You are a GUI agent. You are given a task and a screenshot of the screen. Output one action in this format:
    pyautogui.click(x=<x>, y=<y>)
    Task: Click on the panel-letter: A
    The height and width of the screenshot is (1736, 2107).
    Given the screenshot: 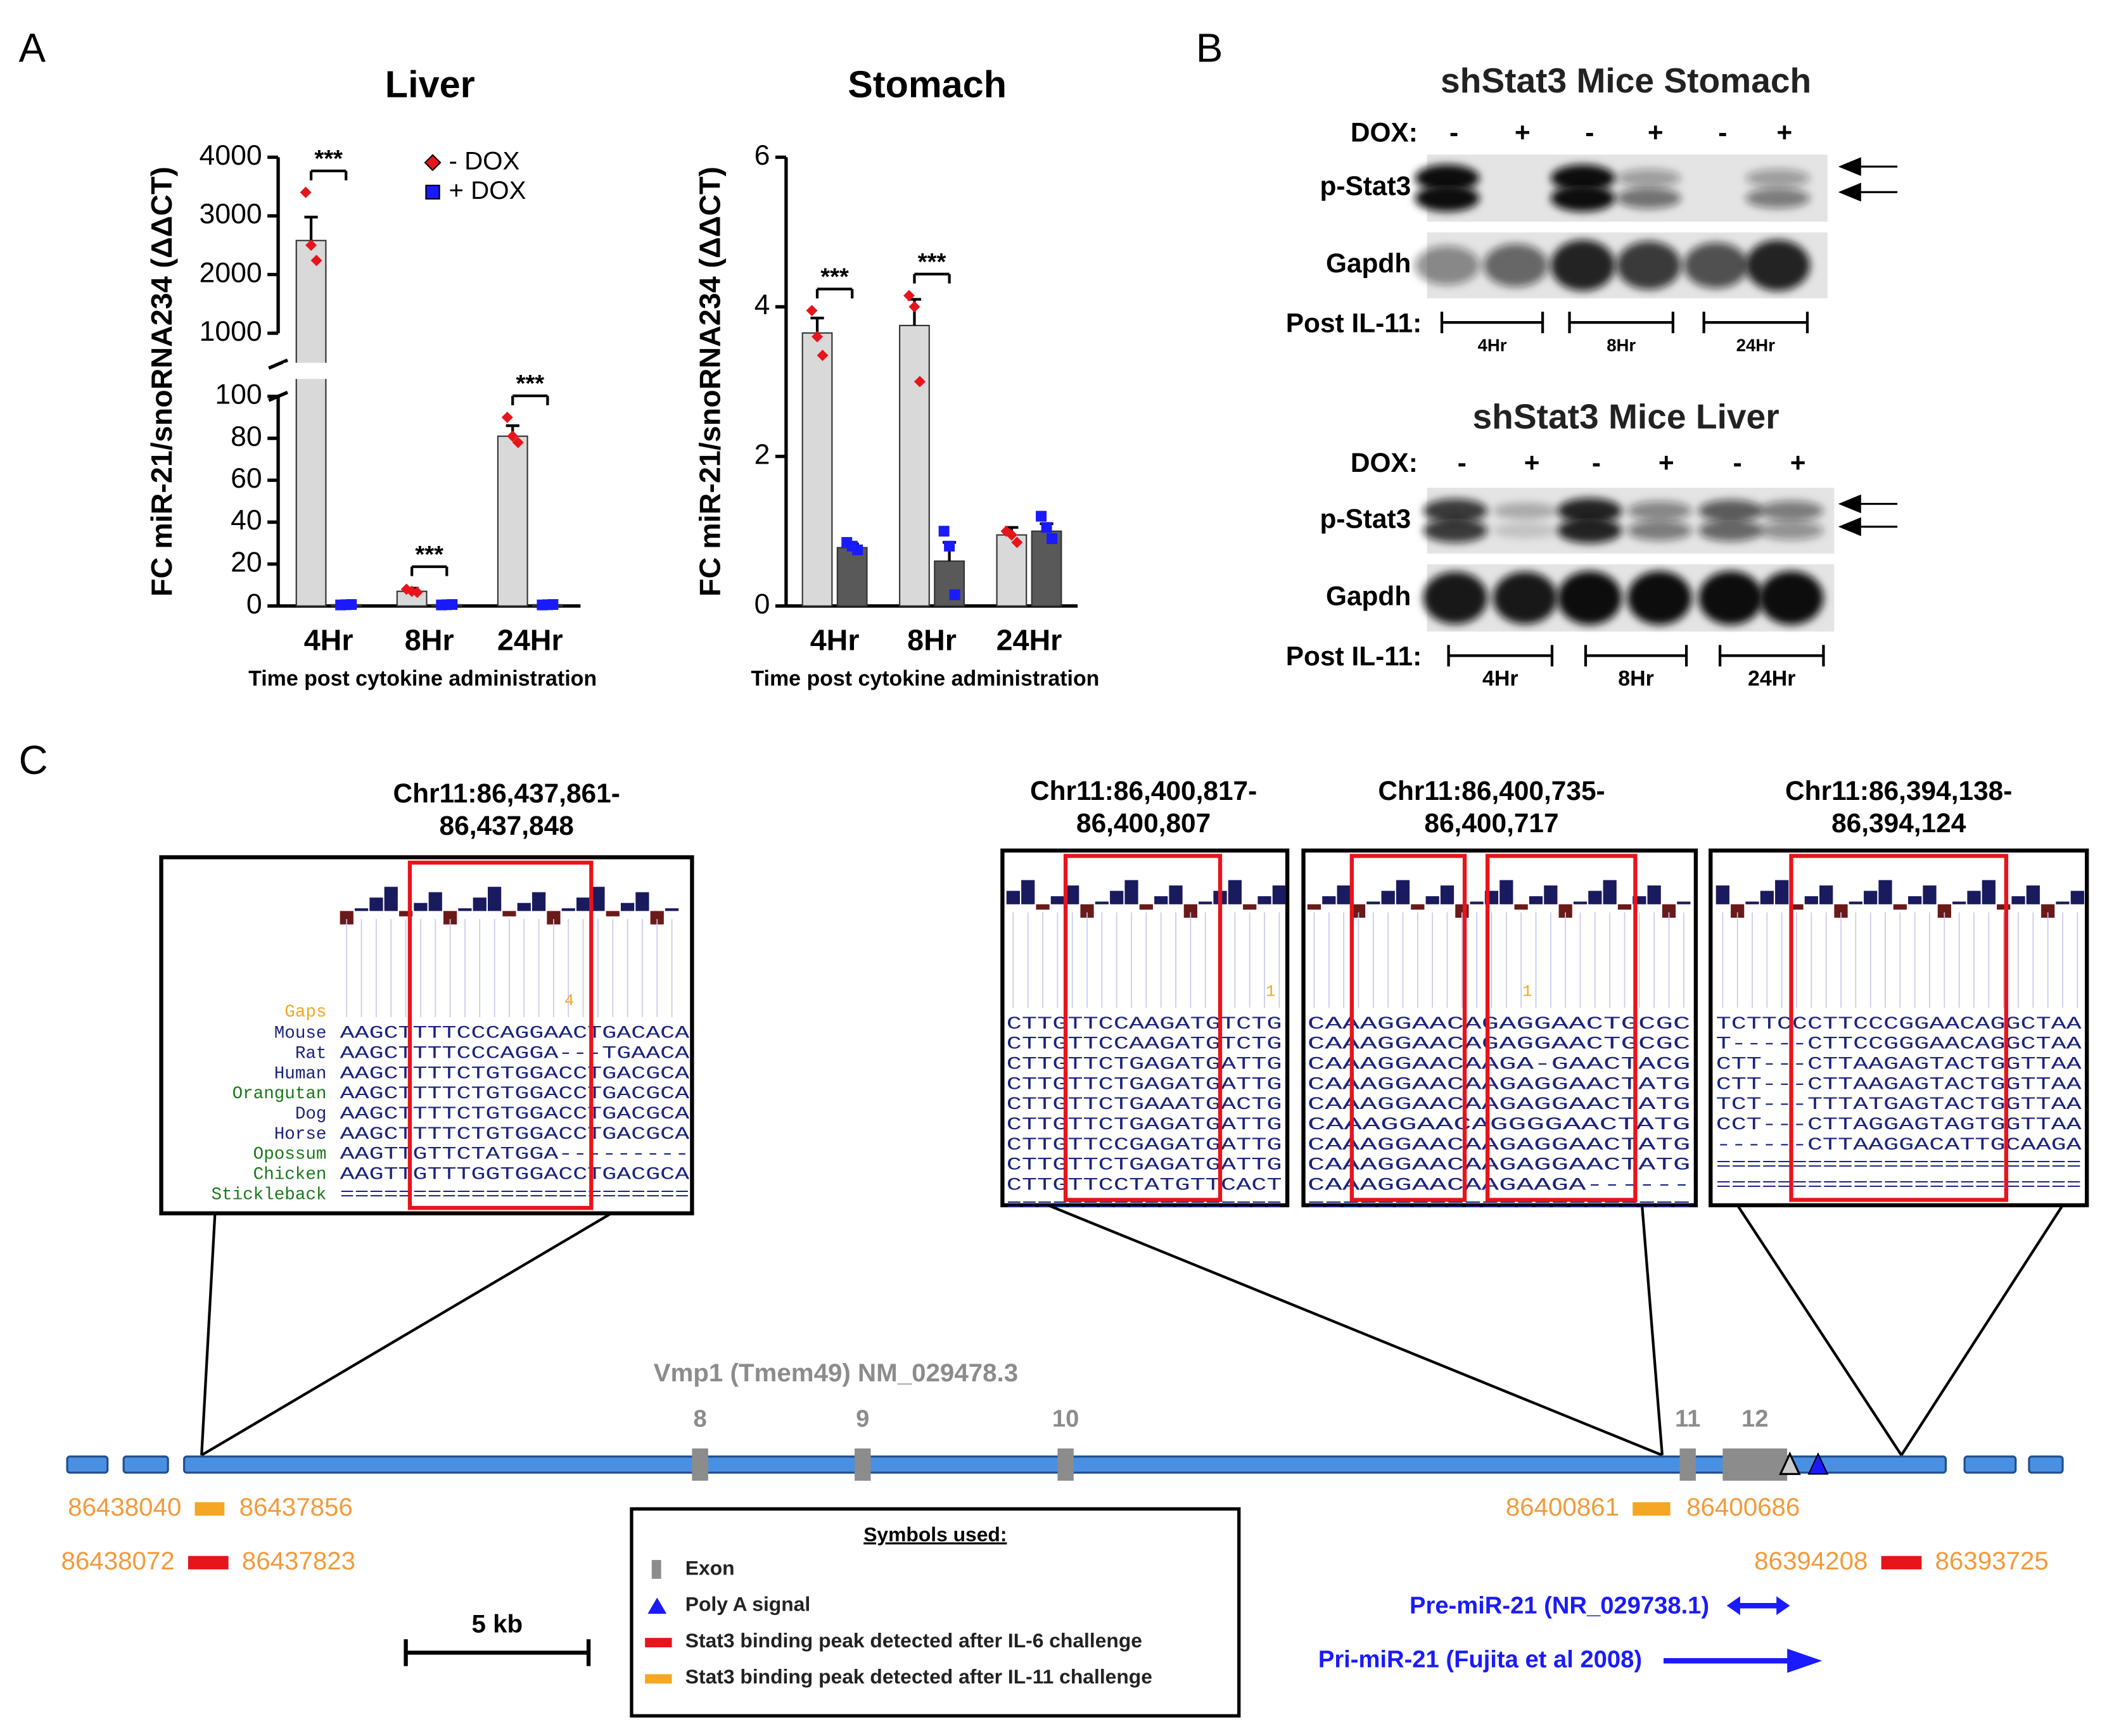 What is the action you would take?
    pyautogui.click(x=32, y=48)
    